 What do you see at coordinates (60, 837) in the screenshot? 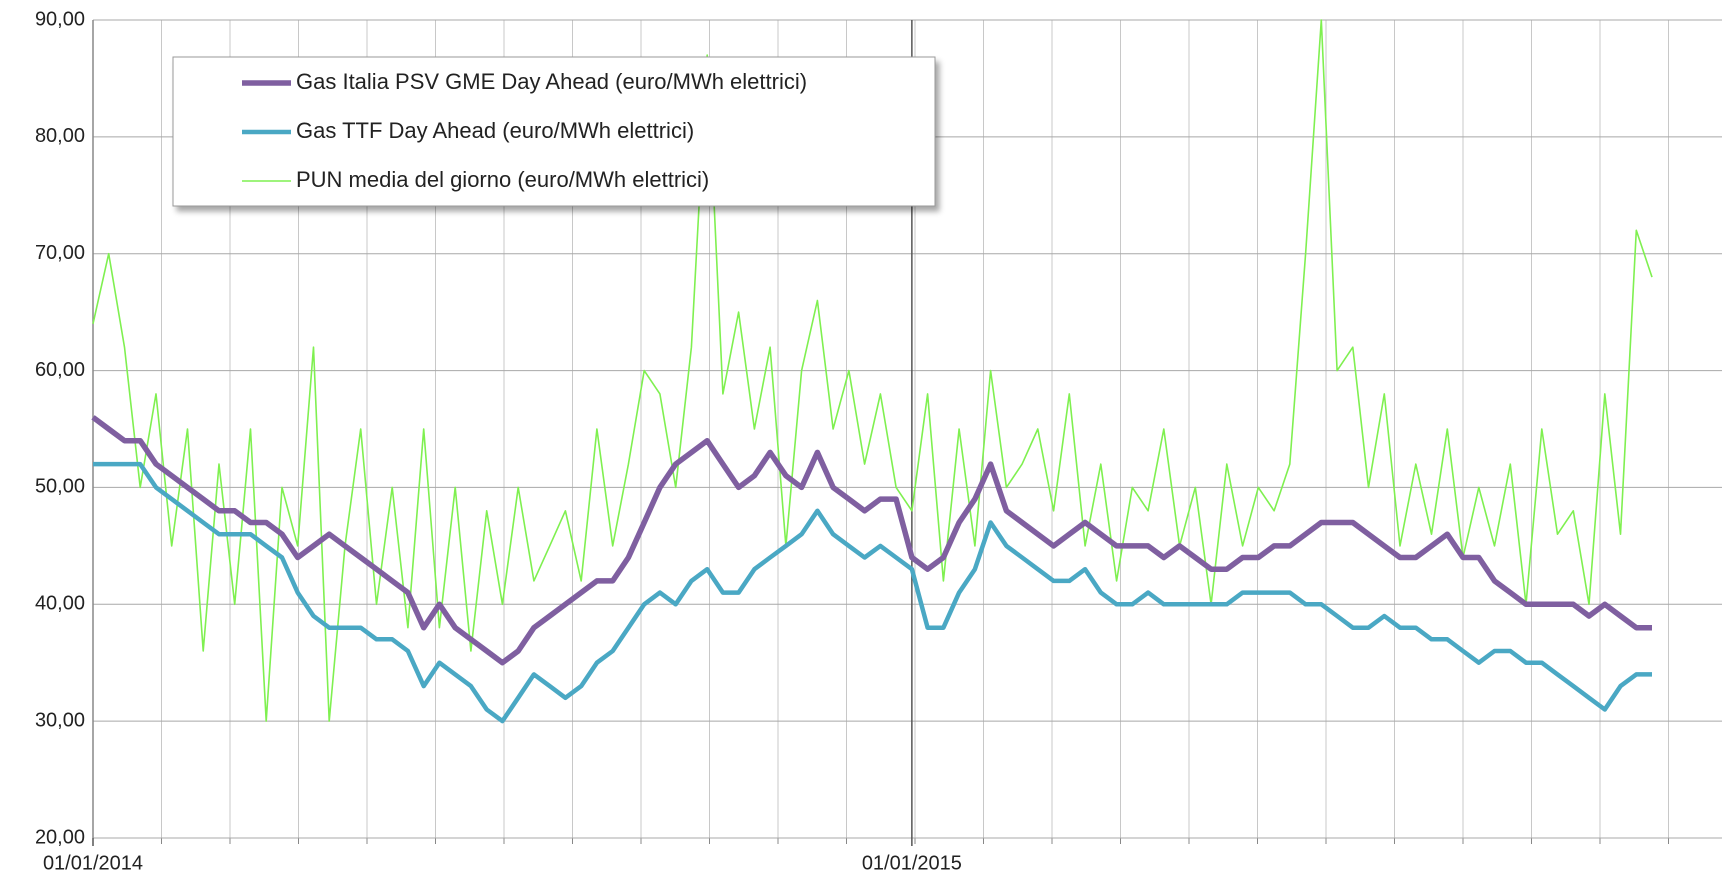
I see `y-tick-label: 20,00` at bounding box center [60, 837].